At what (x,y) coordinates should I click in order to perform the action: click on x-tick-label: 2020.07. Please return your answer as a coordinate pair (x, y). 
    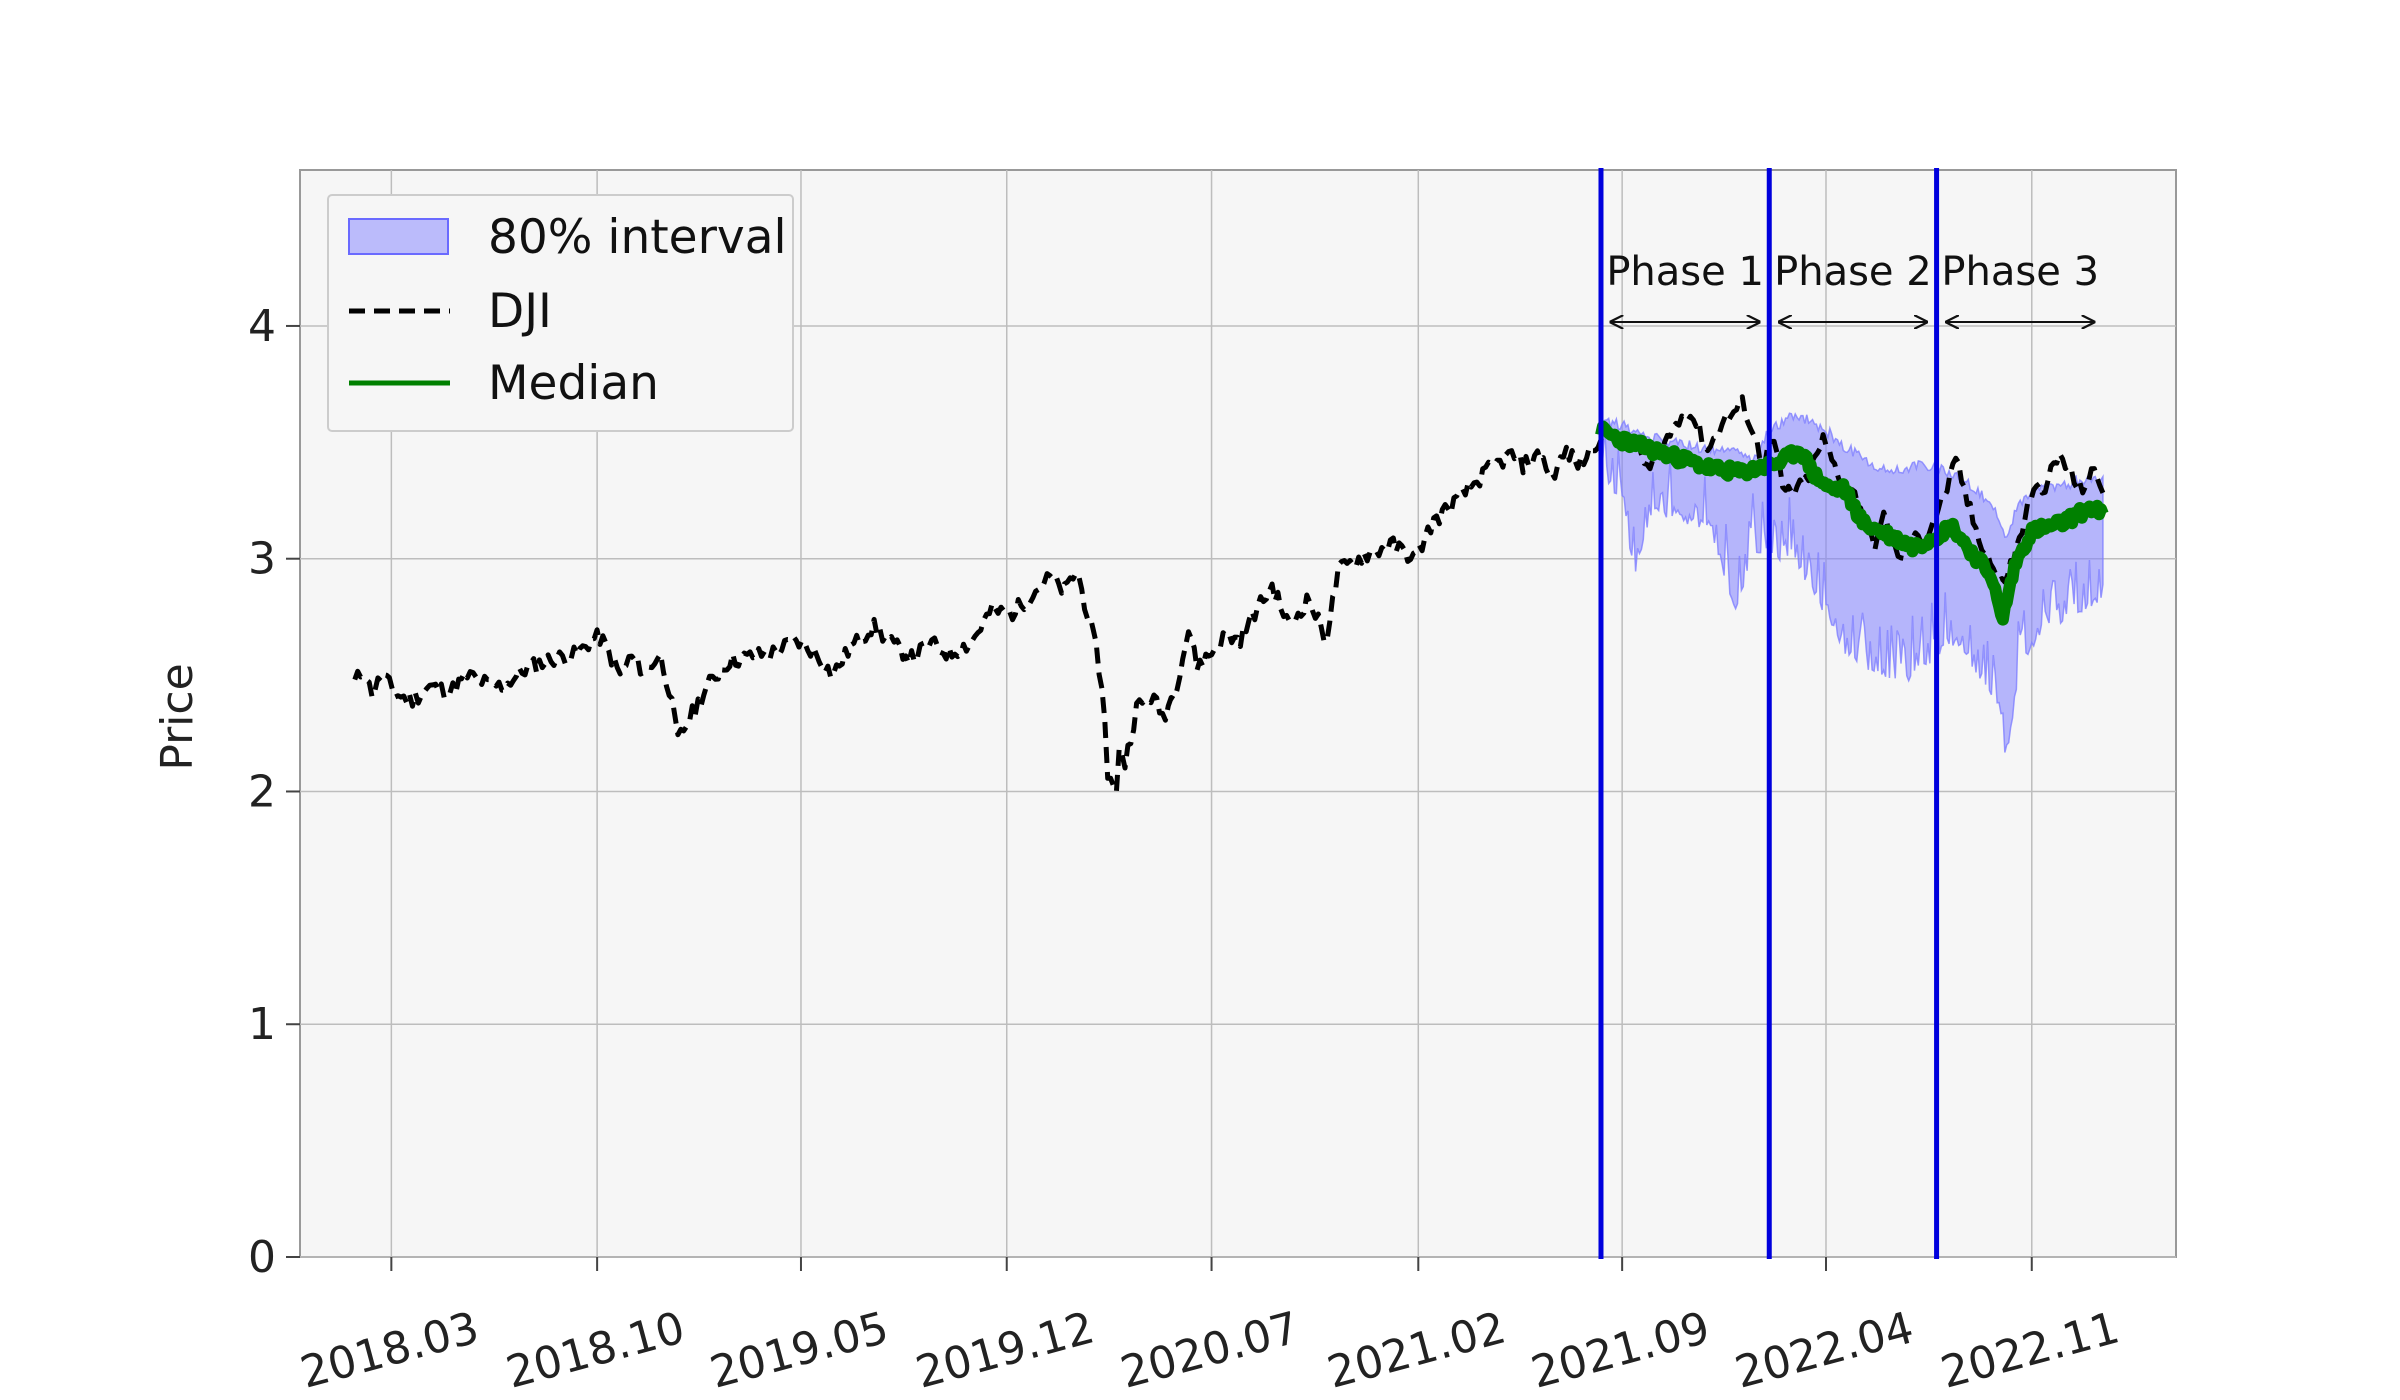
    Looking at the image, I should click on (1209, 1350).